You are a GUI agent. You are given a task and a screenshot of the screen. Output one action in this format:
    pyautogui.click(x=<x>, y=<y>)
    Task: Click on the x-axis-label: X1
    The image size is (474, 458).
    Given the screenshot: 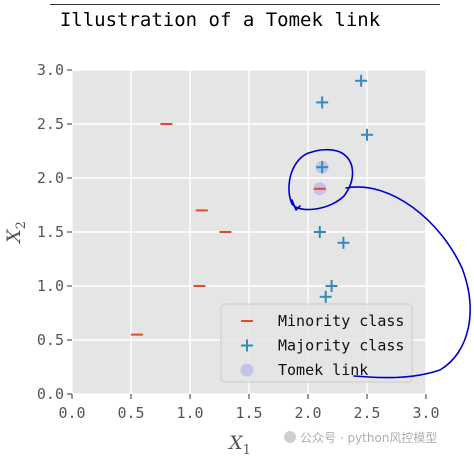 What is the action you would take?
    pyautogui.click(x=239, y=445)
    